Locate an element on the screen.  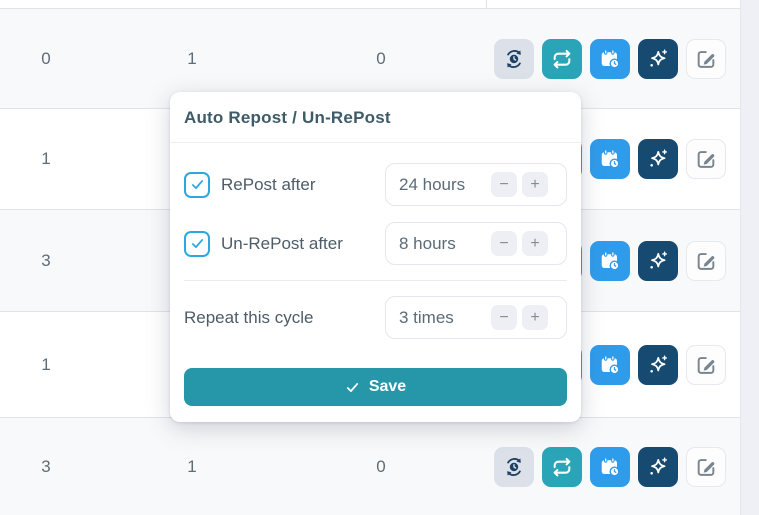
repost-after-label: RePost after is located at coordinates (268, 184).